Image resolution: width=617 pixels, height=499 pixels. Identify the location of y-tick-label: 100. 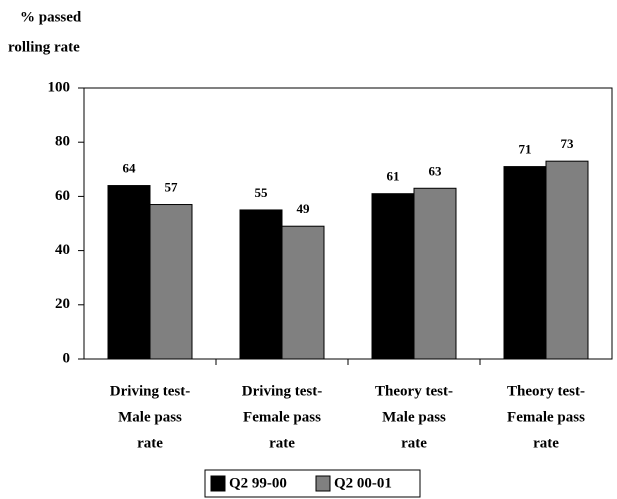
(59, 87).